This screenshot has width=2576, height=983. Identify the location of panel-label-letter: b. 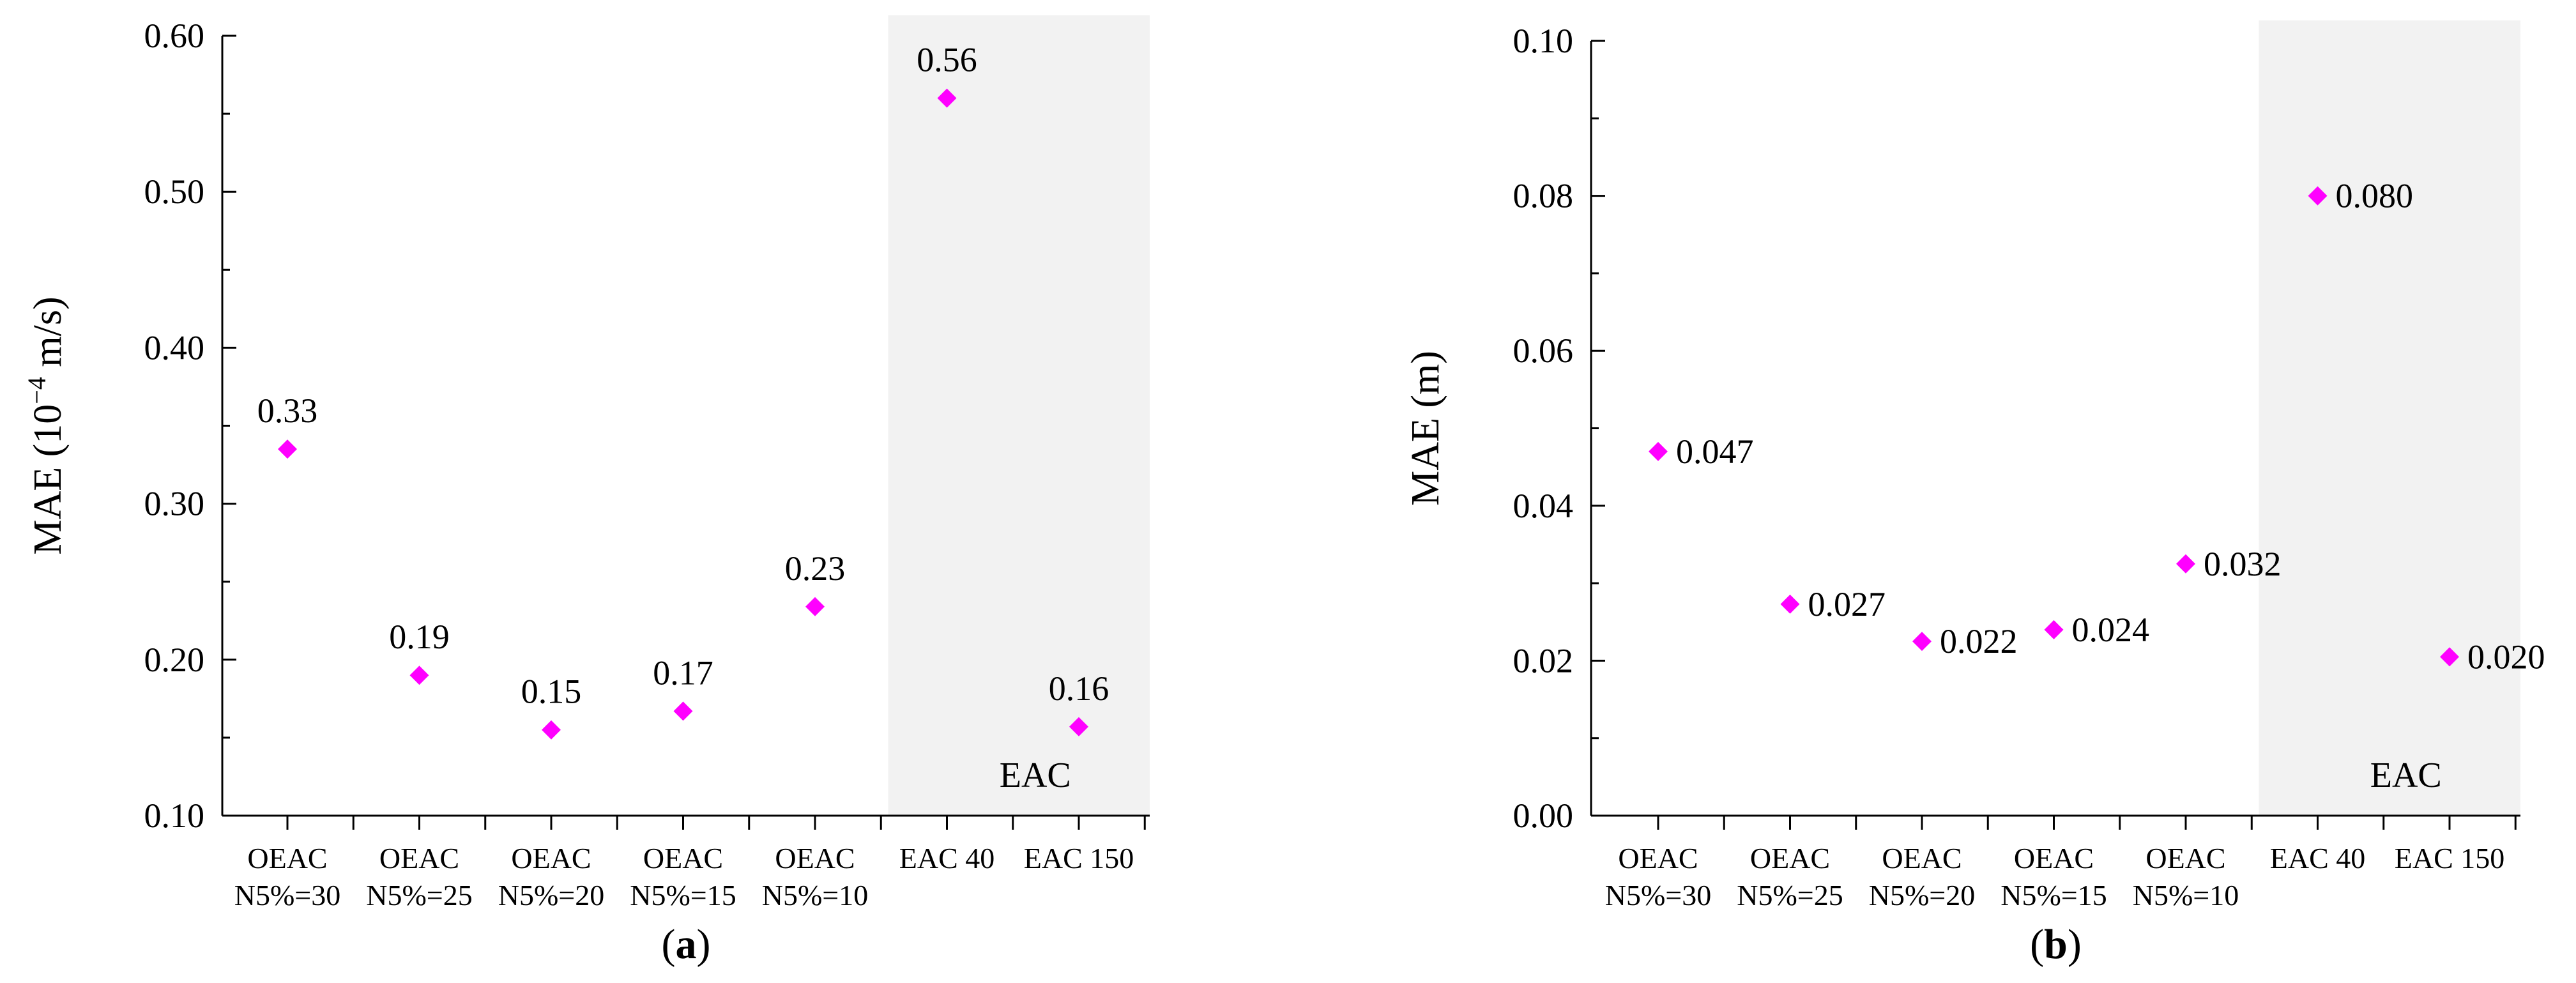
(2056, 944).